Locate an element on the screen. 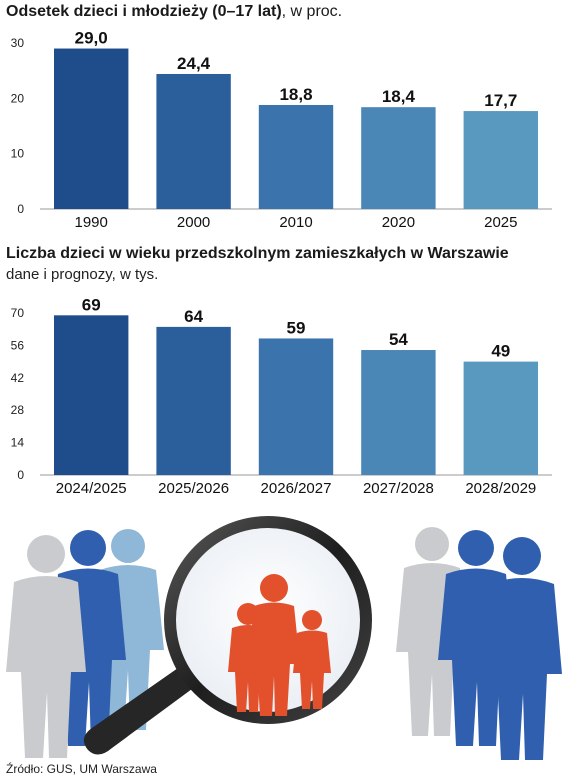 The image size is (564, 780). bar-value-label: 54 is located at coordinates (398, 339).